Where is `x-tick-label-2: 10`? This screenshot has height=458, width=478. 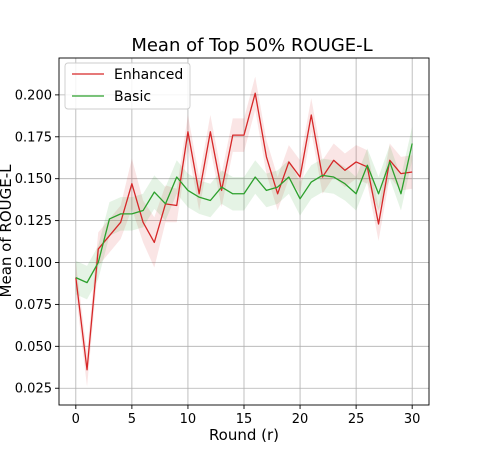 x-tick-label-2: 10 is located at coordinates (188, 419).